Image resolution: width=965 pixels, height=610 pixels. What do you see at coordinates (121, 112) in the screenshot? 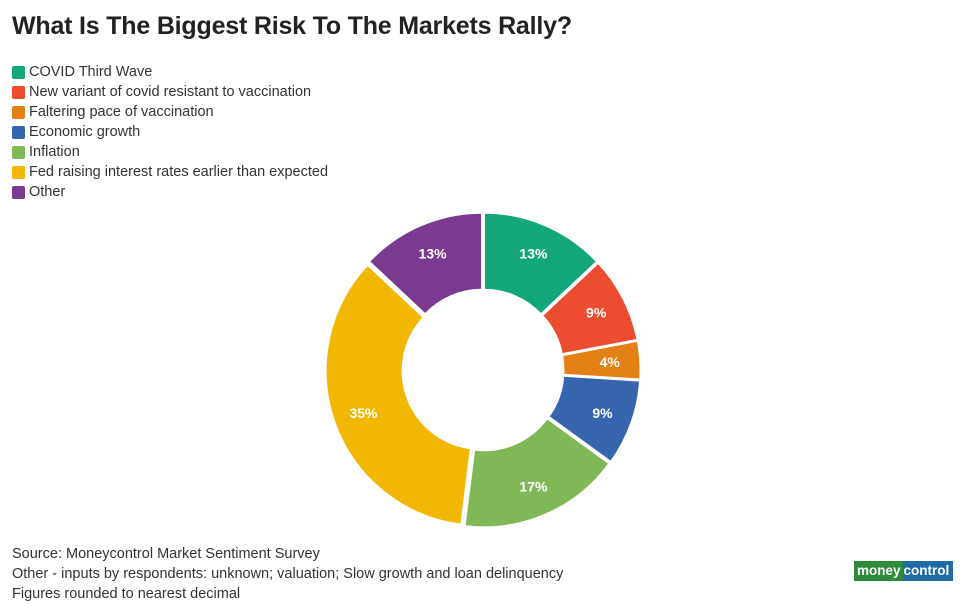
I see `legend-label: Faltering pace of vaccination` at bounding box center [121, 112].